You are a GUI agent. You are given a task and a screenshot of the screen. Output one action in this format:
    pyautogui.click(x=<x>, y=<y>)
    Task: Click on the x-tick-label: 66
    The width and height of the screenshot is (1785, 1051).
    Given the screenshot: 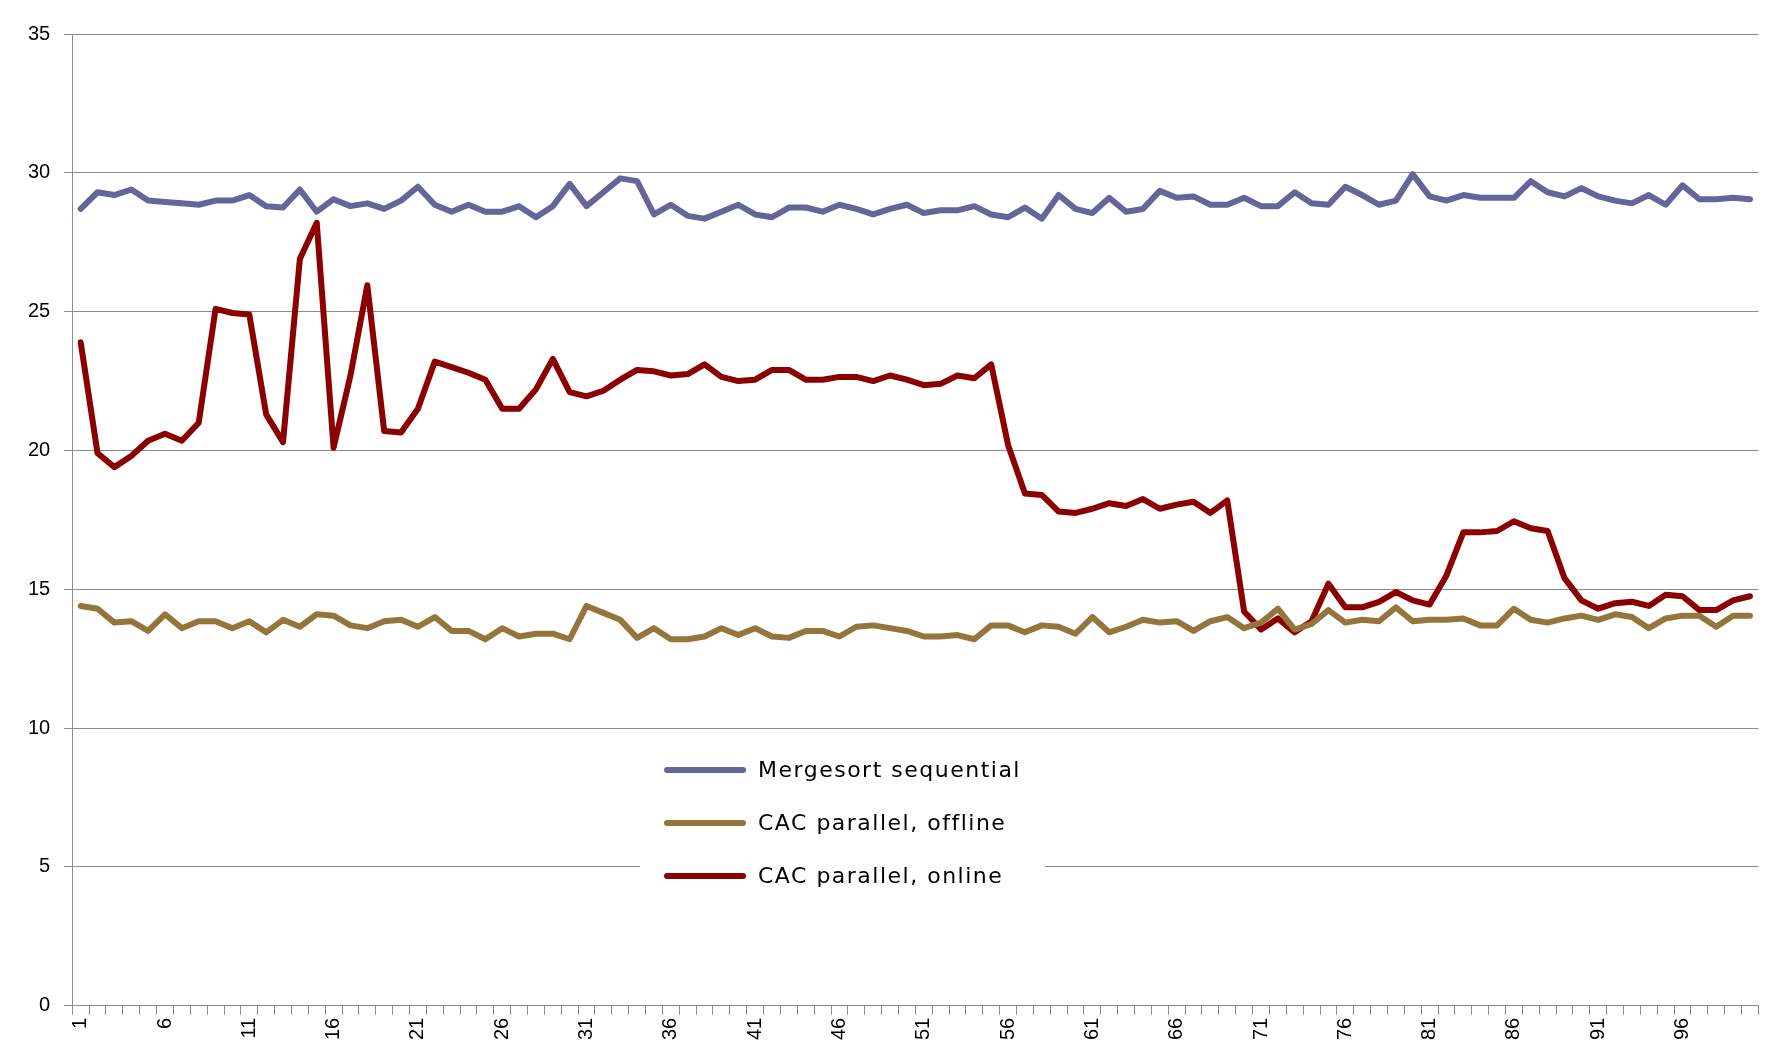 What is the action you would take?
    pyautogui.click(x=1175, y=1028)
    